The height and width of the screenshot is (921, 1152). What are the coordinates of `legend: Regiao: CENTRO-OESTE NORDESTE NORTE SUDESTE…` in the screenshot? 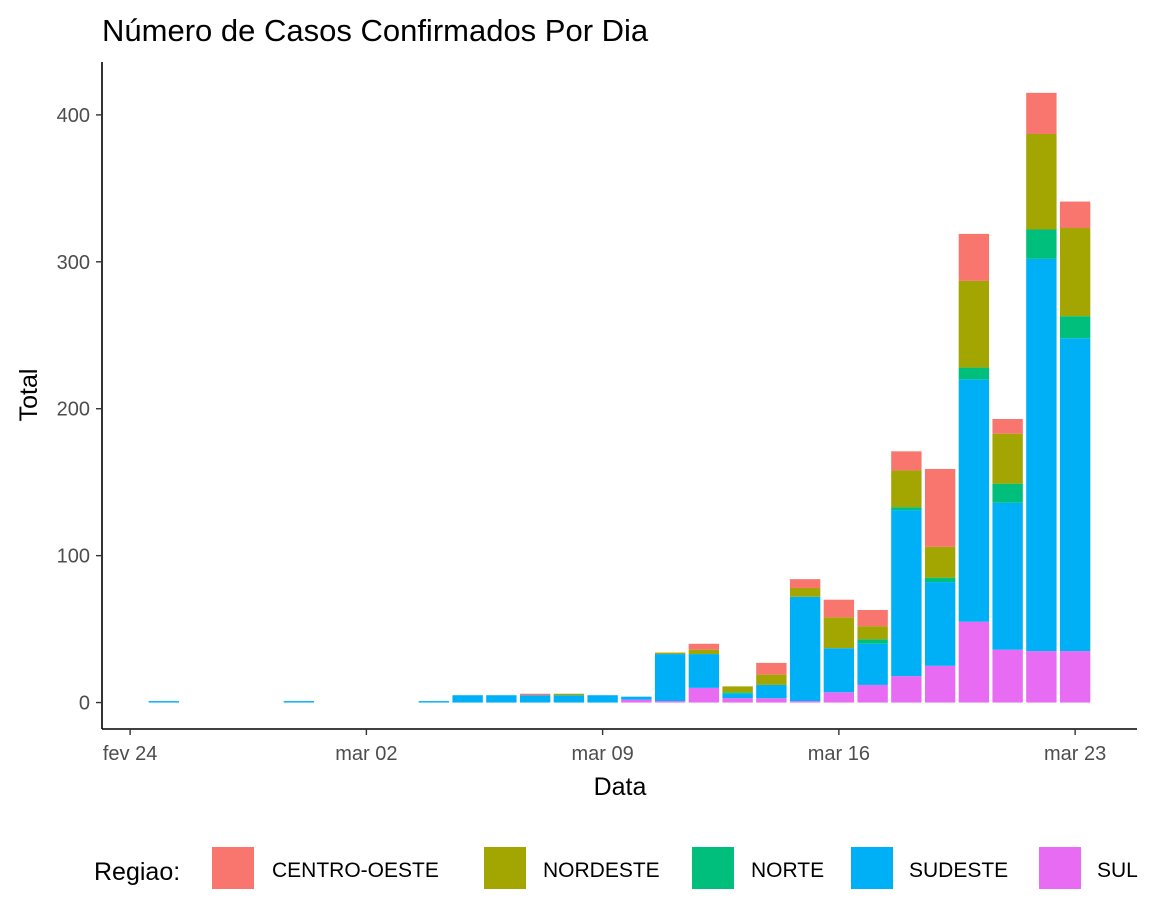 It's located at (616, 868).